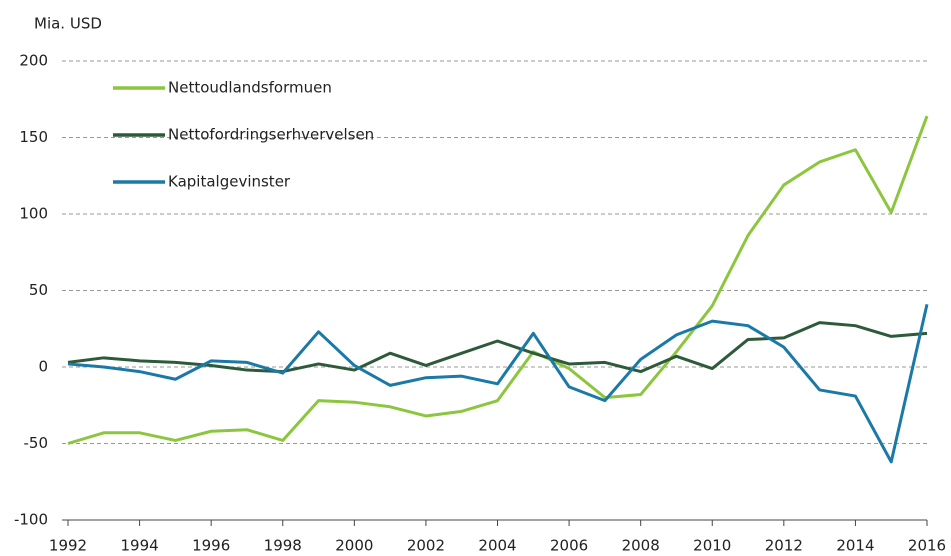 The width and height of the screenshot is (951, 556). Describe the element at coordinates (497, 347) in the screenshot. I see `series-line` at that location.